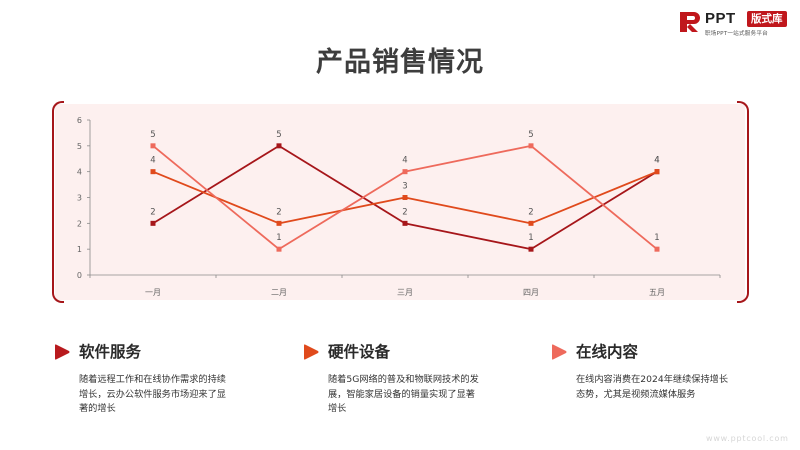 The height and width of the screenshot is (450, 800). I want to click on card-title: 在线内容, so click(607, 352).